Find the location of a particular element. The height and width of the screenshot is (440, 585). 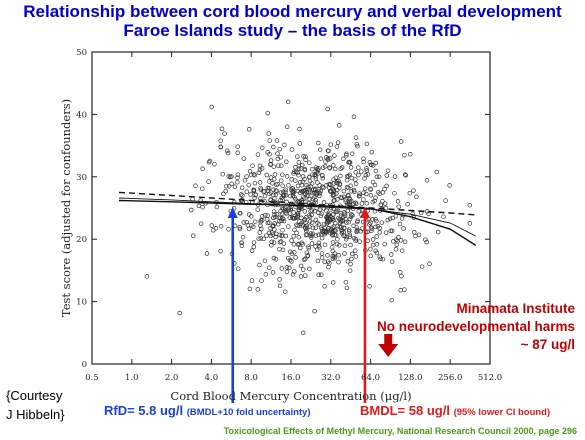

y-tick-label: 40 is located at coordinates (81, 115).